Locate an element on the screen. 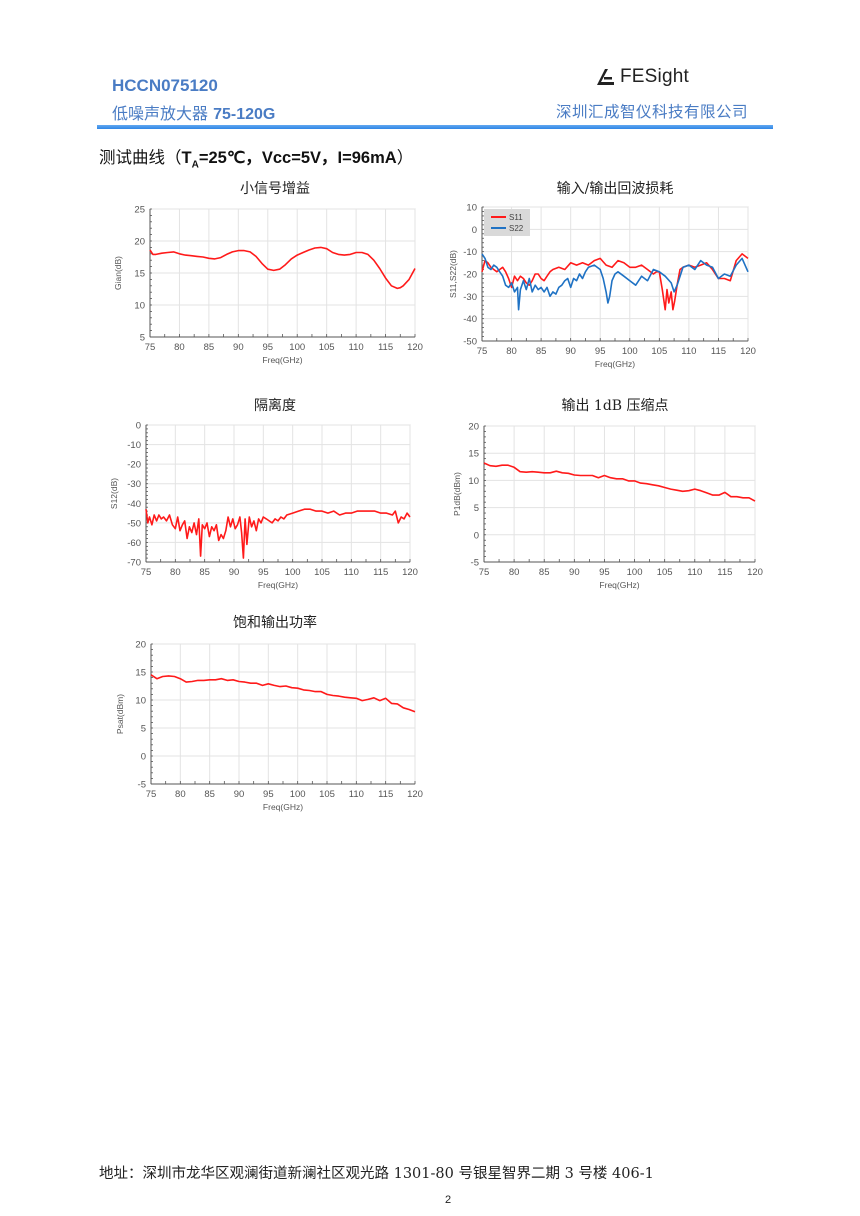  conditions-text: =25℃，Vcc=5V，I=96mA is located at coordinates (297, 158).